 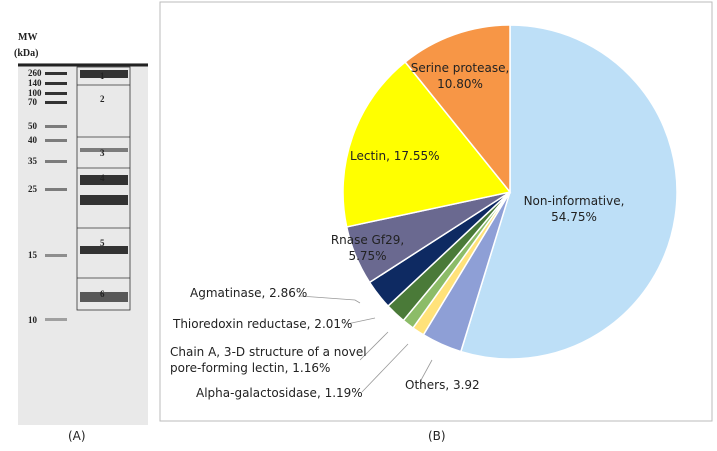 I want to click on slice-label: Alpha-galactosidase, 1.19%, so click(x=279, y=393).